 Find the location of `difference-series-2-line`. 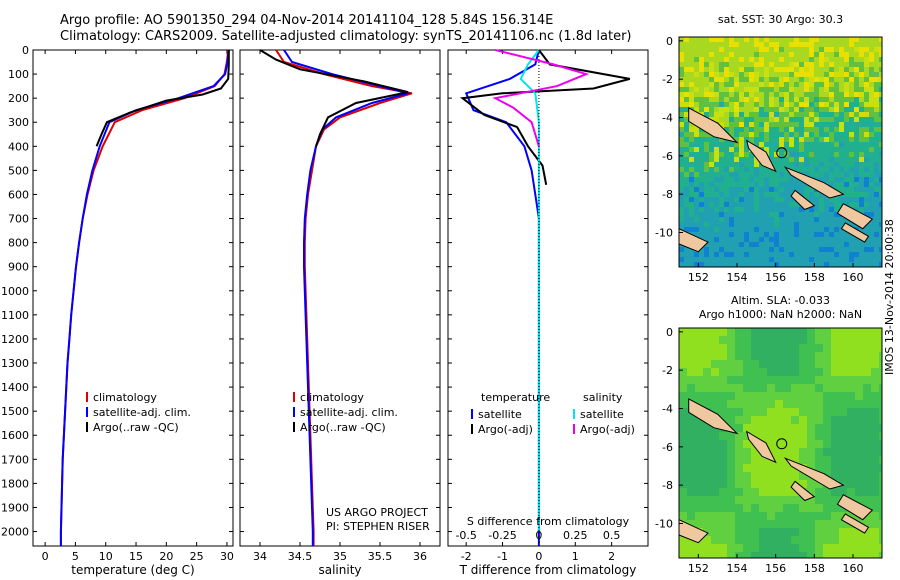

difference-series-2-line is located at coordinates (529, 290).